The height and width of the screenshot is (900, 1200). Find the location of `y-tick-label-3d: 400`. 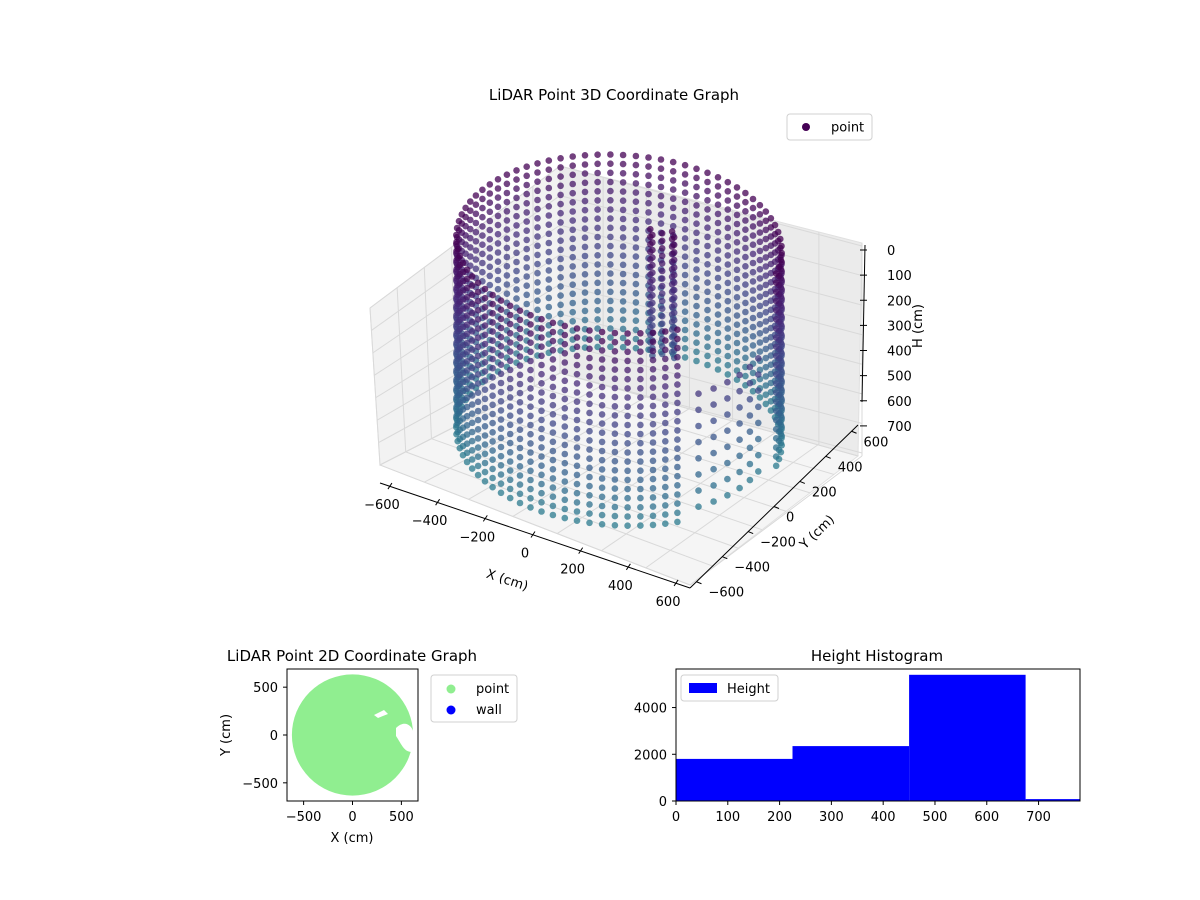

y-tick-label-3d: 400 is located at coordinates (850, 467).